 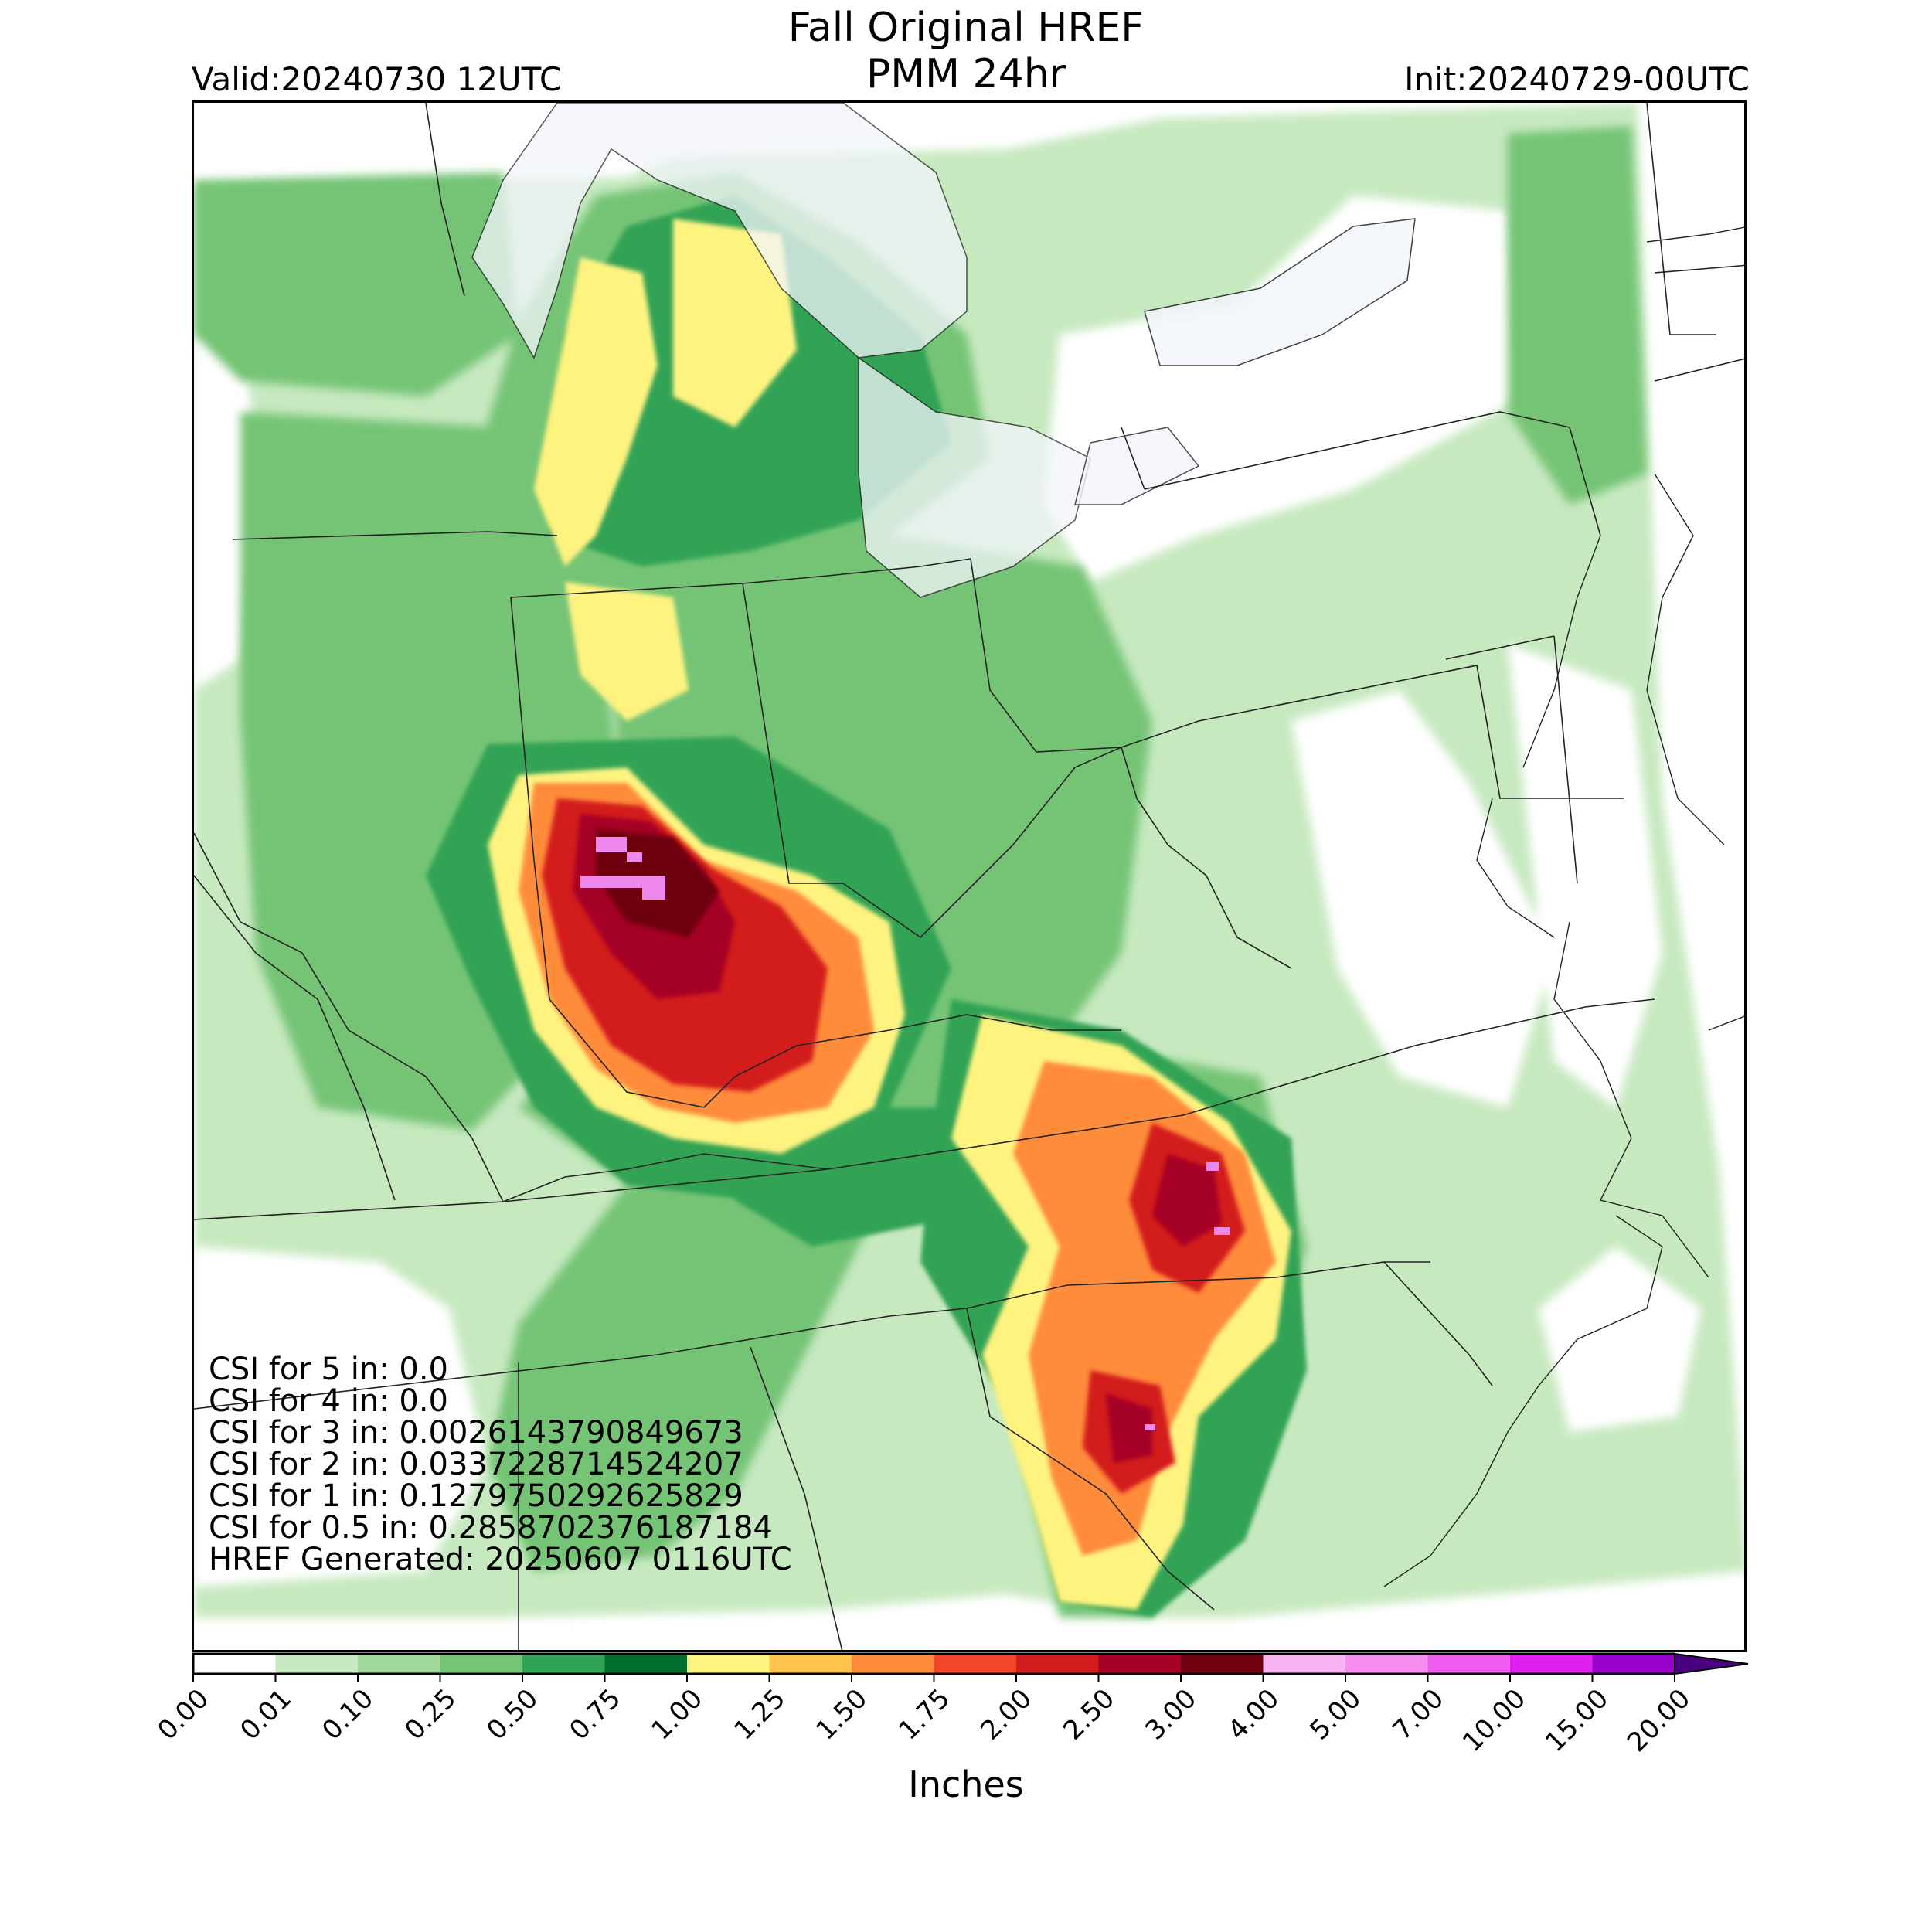 I want to click on colorbar, so click(x=972, y=1677).